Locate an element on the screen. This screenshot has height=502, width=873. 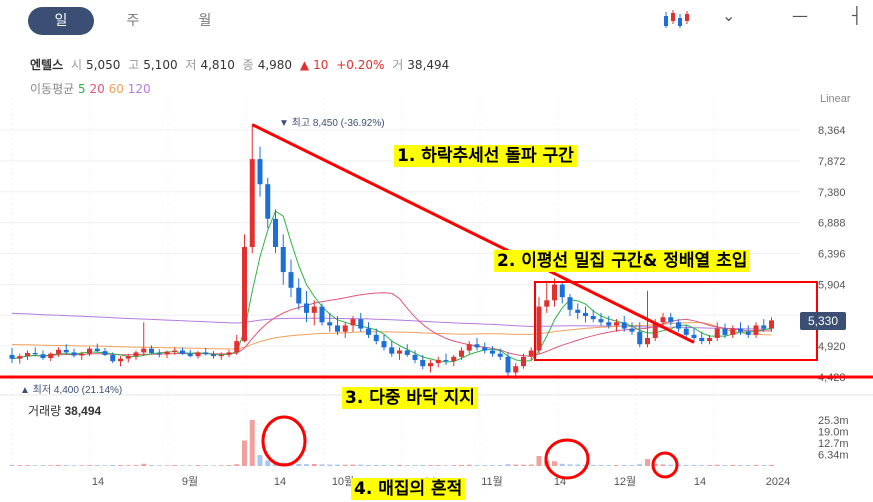
ma-120: 120 is located at coordinates (139, 89).